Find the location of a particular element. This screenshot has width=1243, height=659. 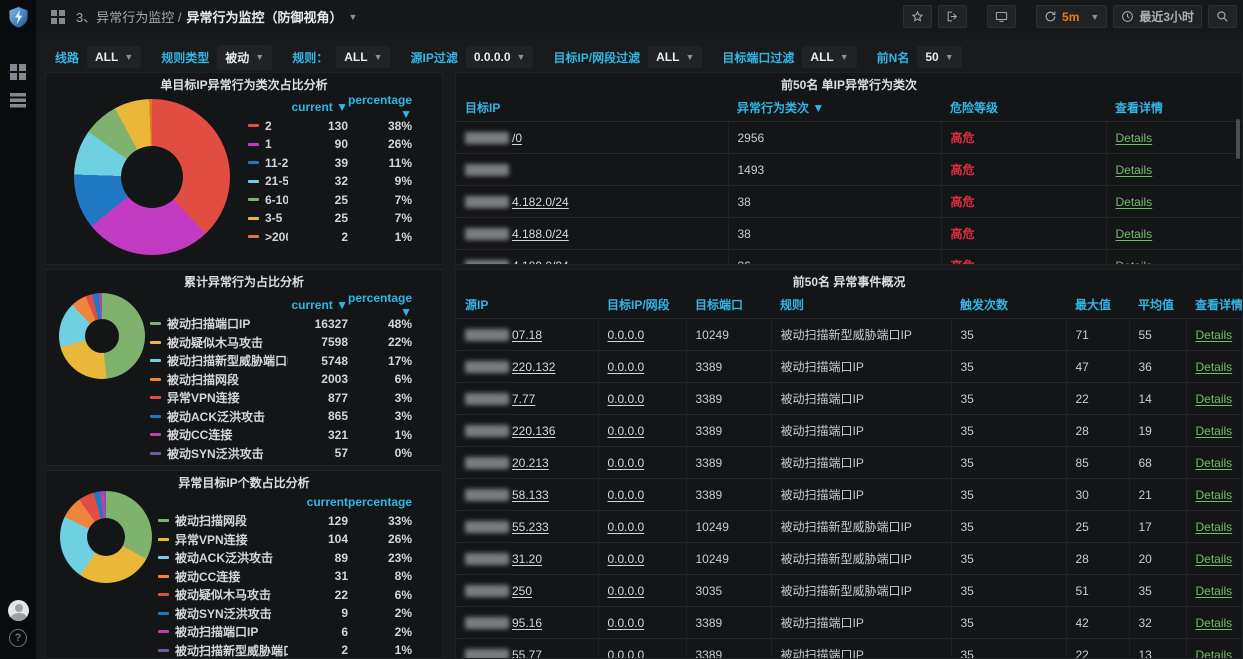

refresh-interval-dropdown: 5m ▼ is located at coordinates (1072, 16).